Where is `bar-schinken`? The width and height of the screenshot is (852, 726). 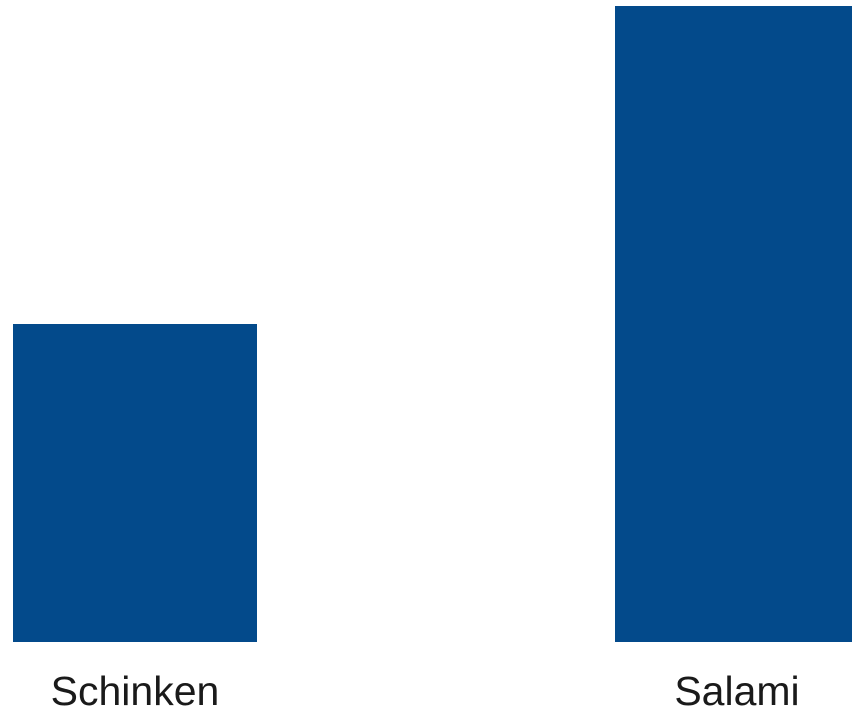 bar-schinken is located at coordinates (135, 483).